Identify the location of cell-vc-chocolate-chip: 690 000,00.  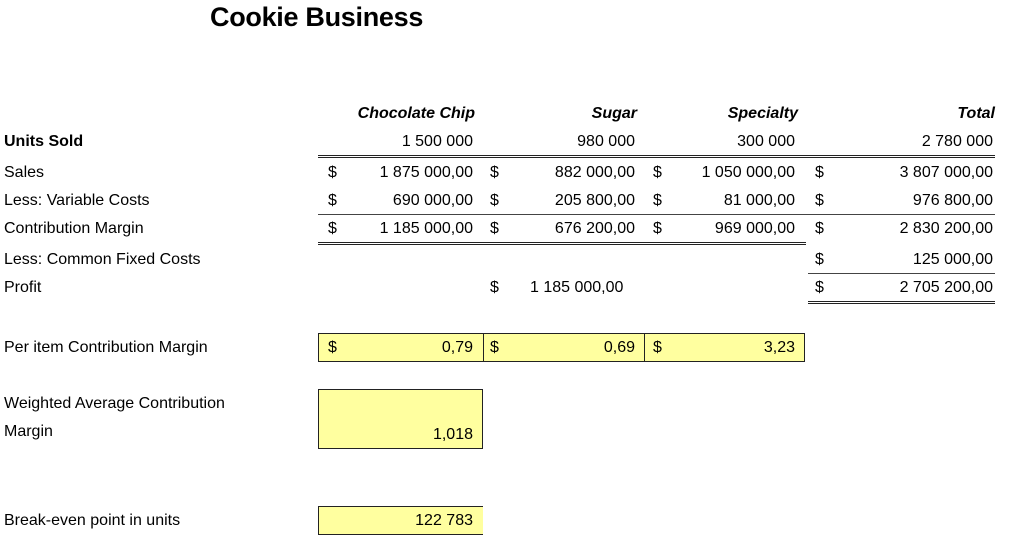
(432, 200).